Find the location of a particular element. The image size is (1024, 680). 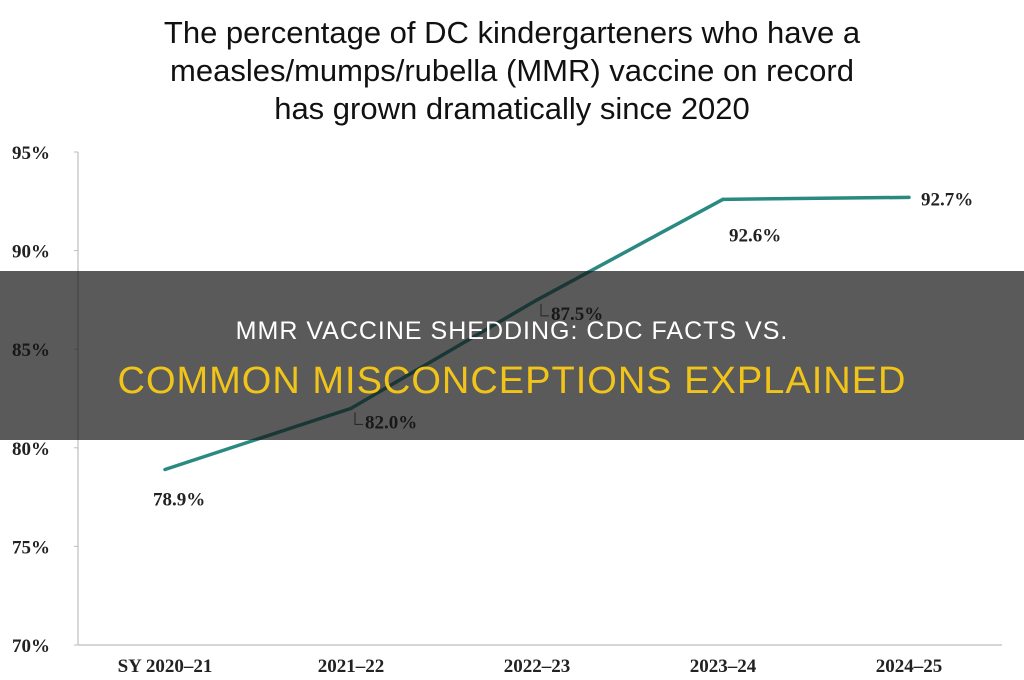

y-tick-label: 70% is located at coordinates (31, 646).